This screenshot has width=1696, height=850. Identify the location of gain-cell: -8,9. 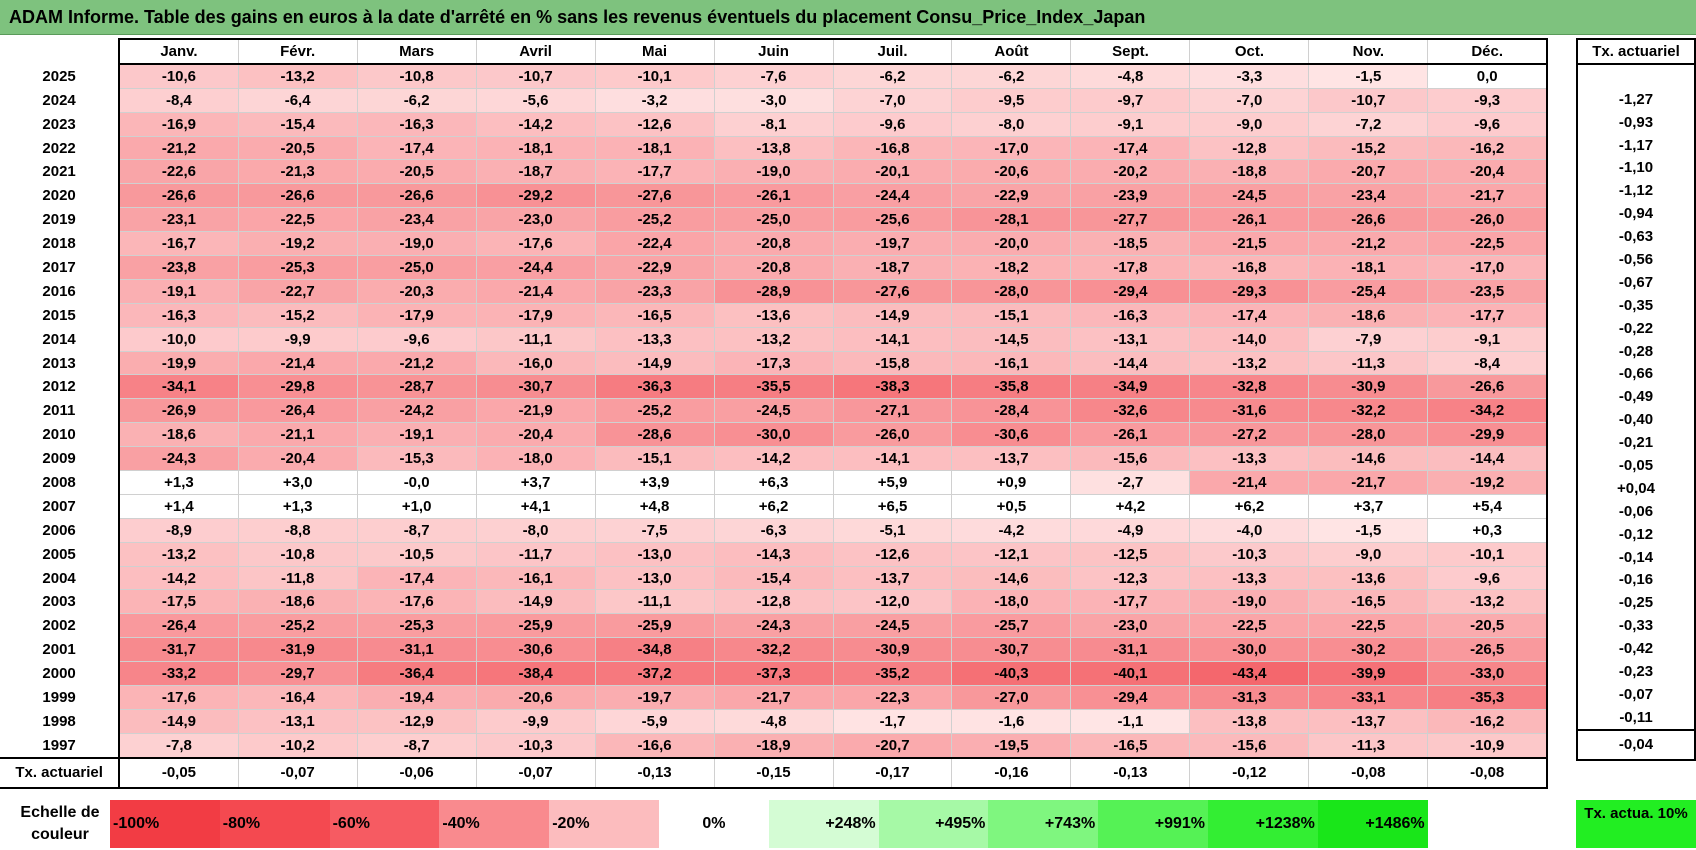
(178, 530).